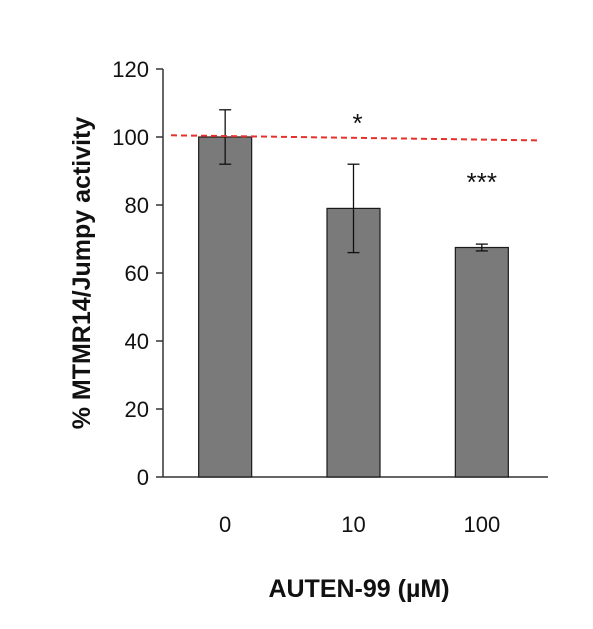  I want to click on x-tick-label: 0, so click(225, 524).